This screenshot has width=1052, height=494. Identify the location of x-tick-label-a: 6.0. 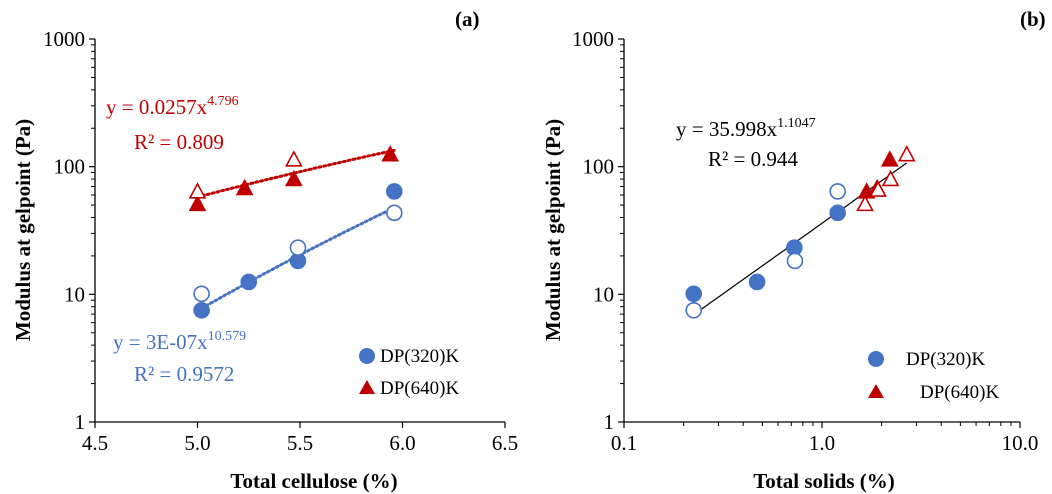
(402, 443).